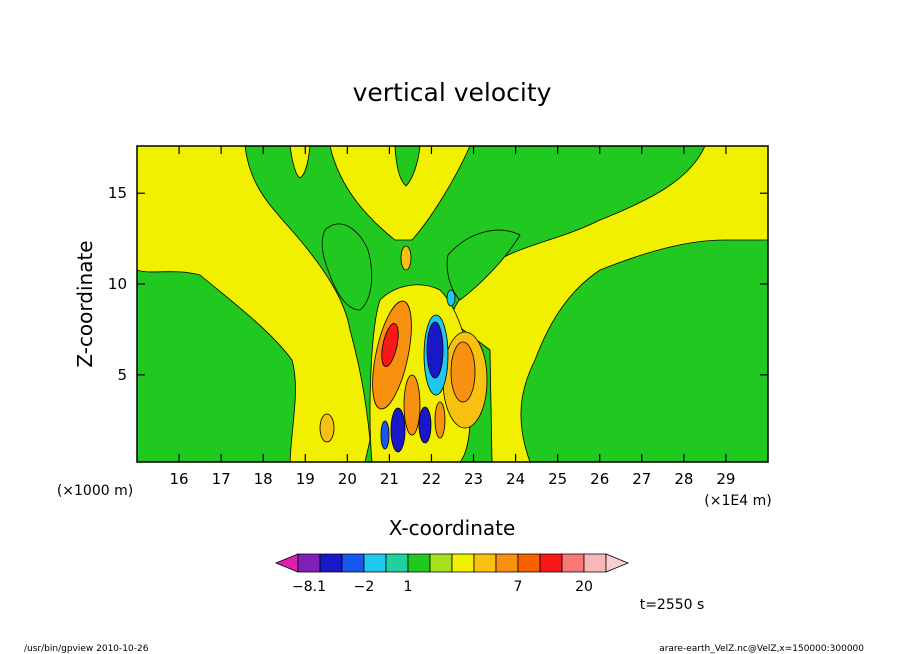  I want to click on y-tick-label: 15, so click(117, 193).